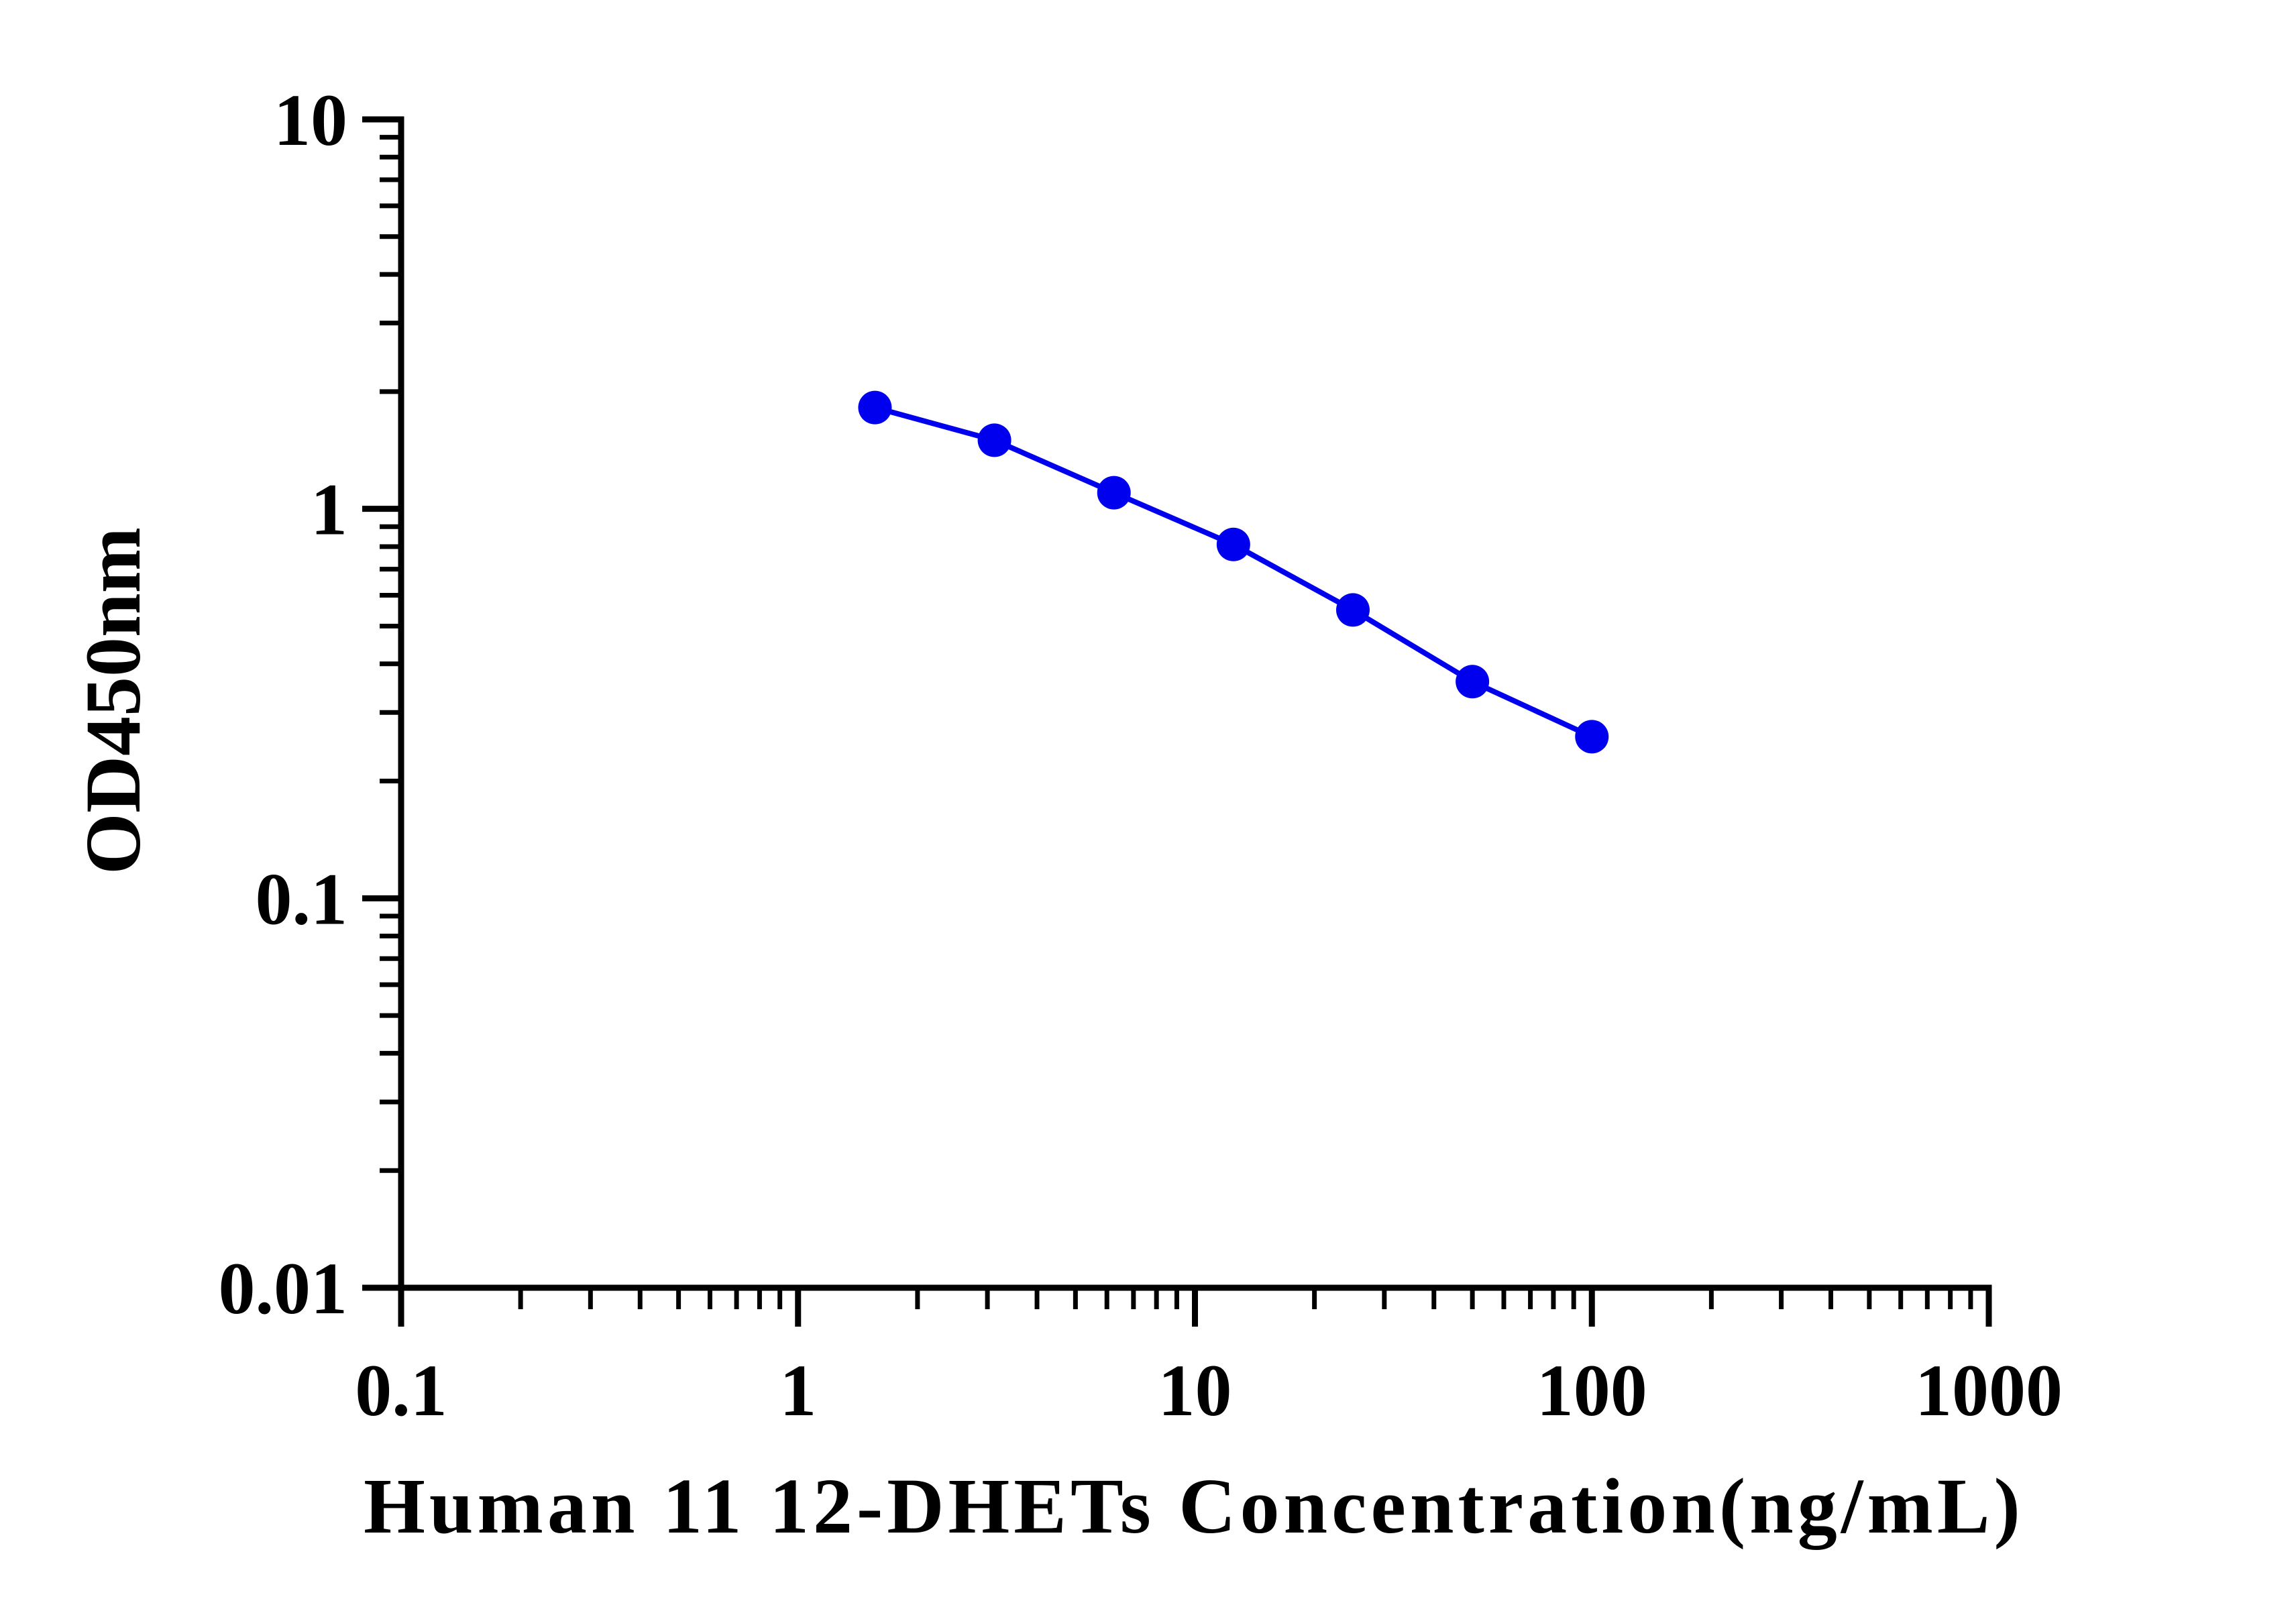 Image resolution: width=2296 pixels, height=1607 pixels. I want to click on x-tick-label: 100, so click(1592, 1390).